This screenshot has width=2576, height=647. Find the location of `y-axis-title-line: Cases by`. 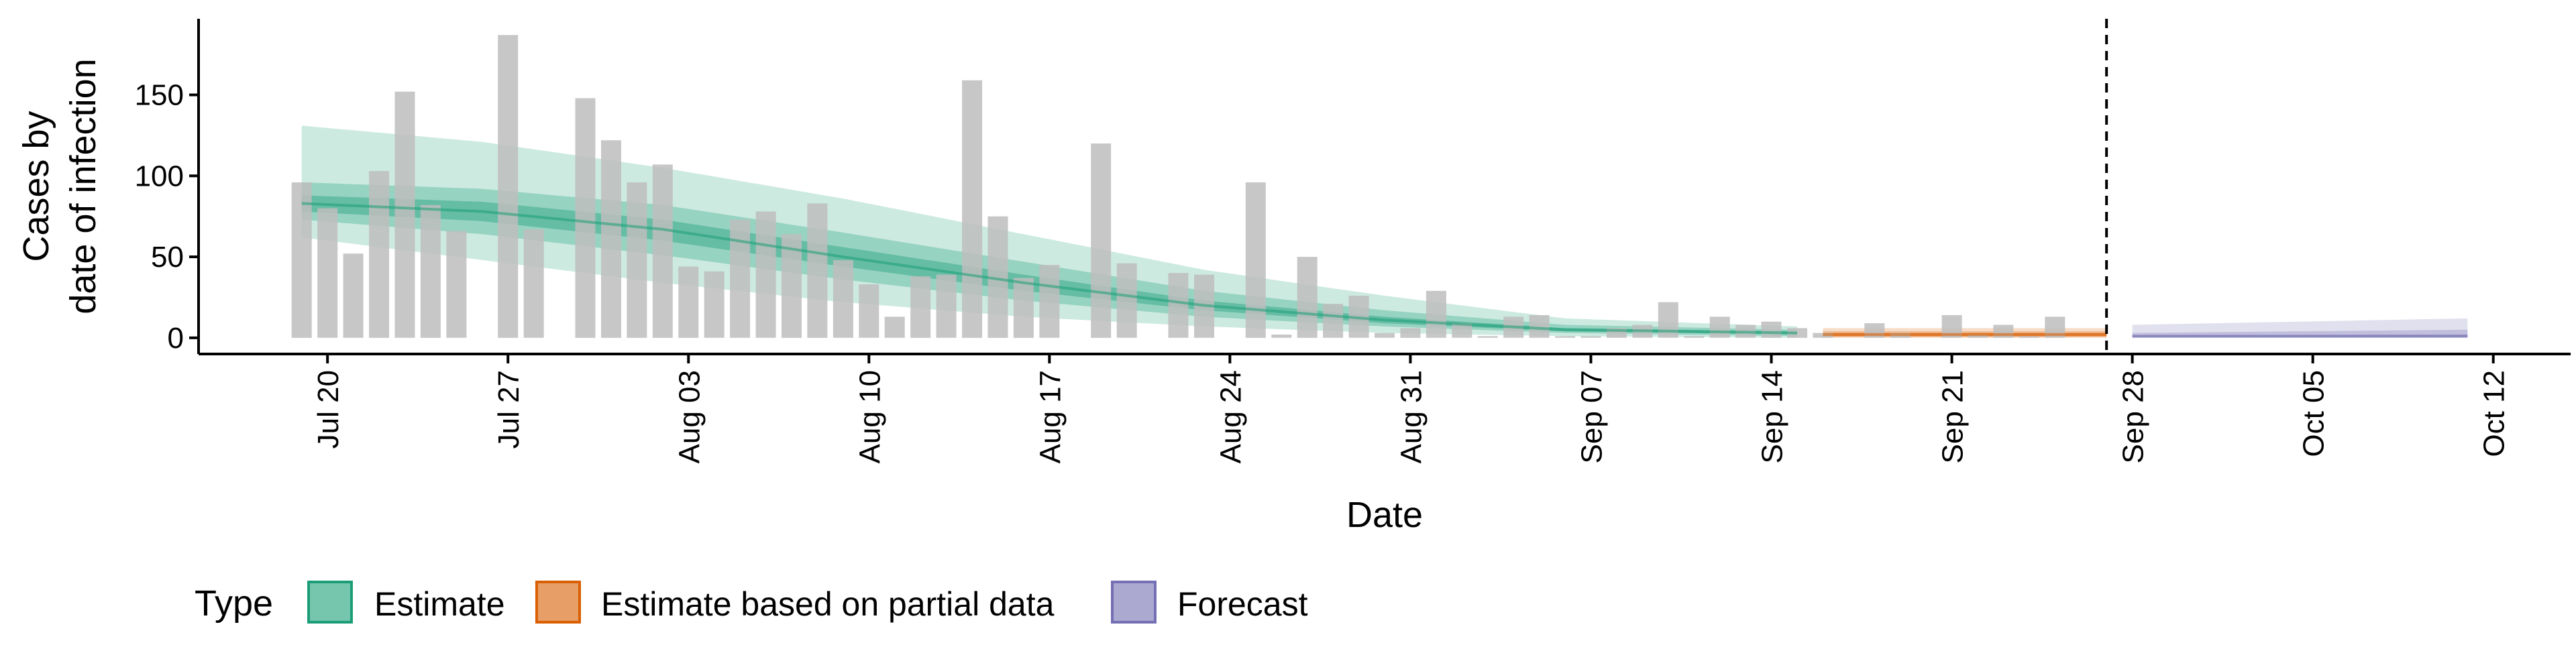

y-axis-title-line: Cases by is located at coordinates (36, 186).